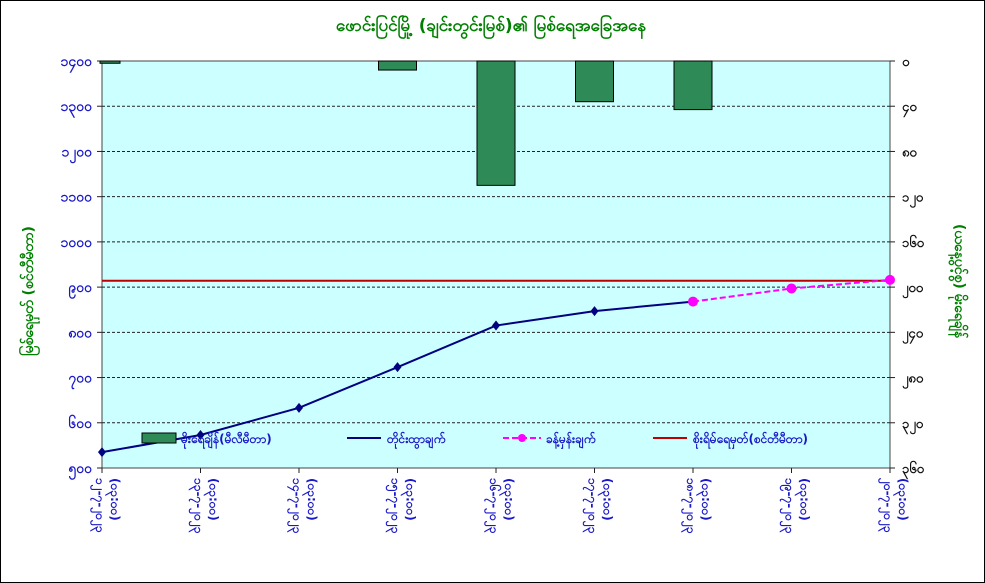  I want to click on y2-tick-label: ၂၀၀, so click(913, 290).